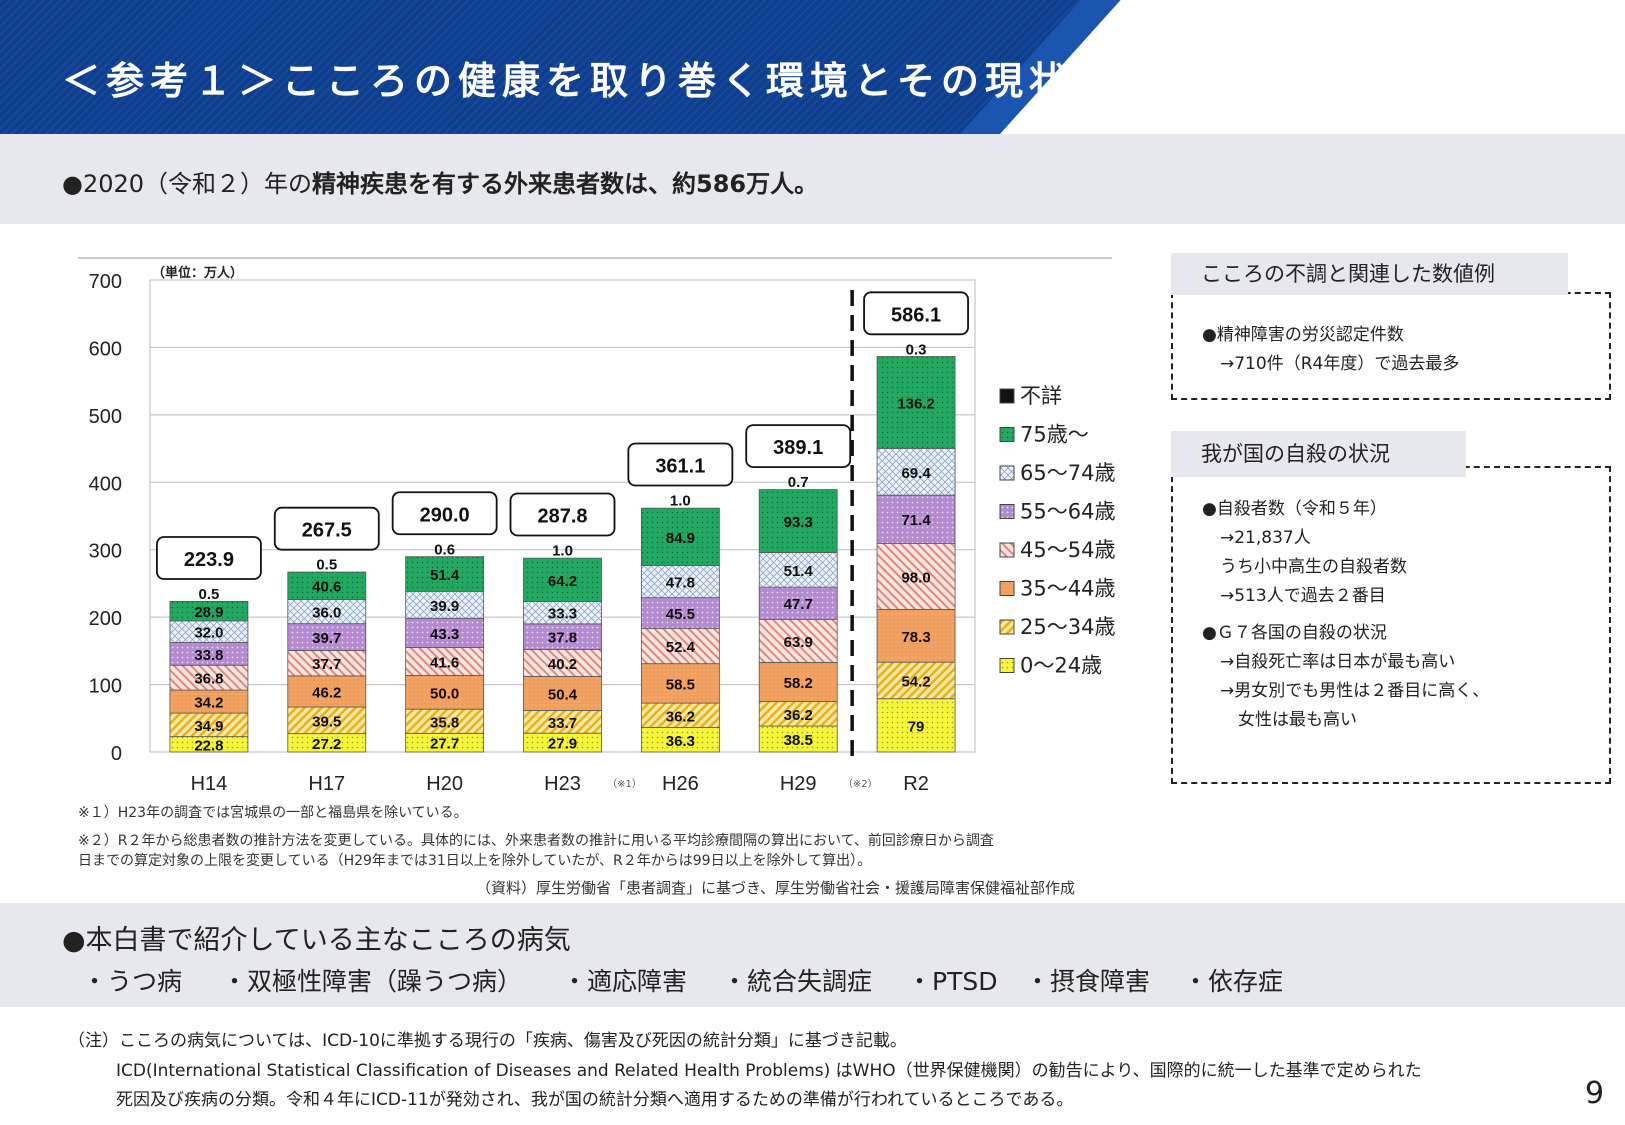  What do you see at coordinates (1067, 473) in the screenshot?
I see `legend-label: 65～74歳` at bounding box center [1067, 473].